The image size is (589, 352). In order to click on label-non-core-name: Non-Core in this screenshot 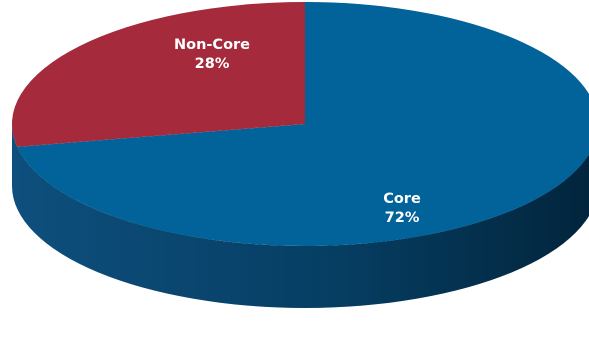, I will do `click(212, 45)`.